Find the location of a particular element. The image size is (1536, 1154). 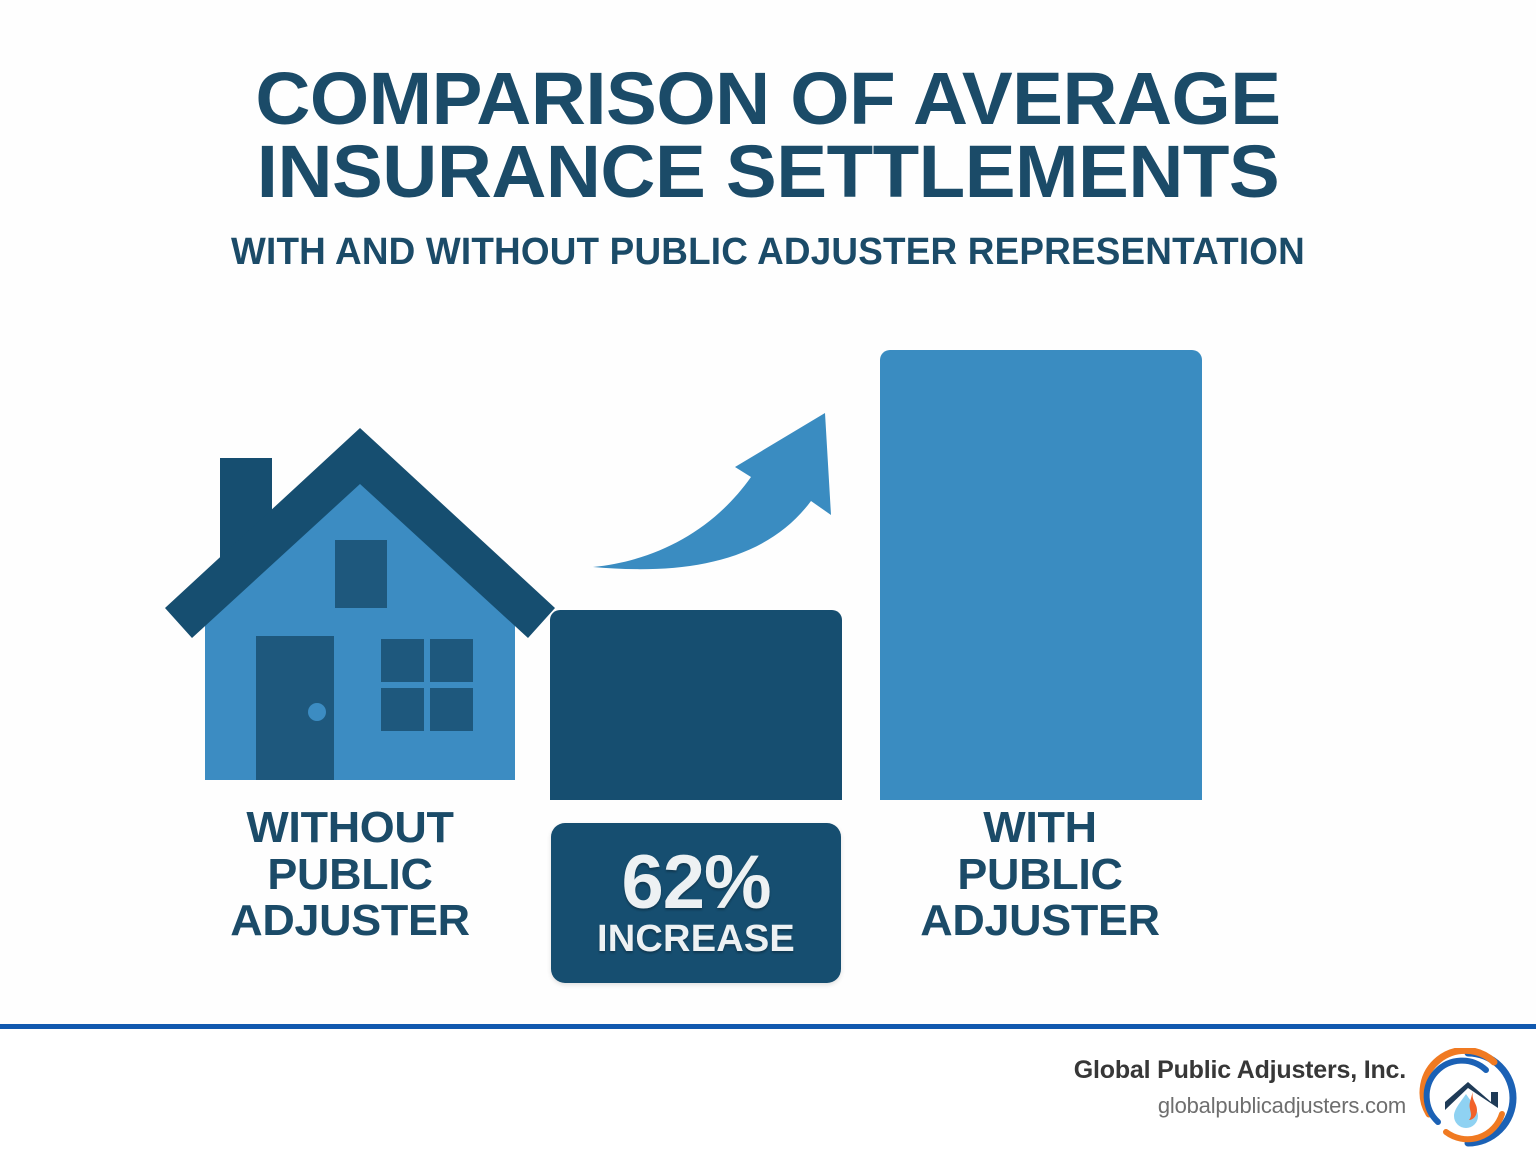

increase-caption: INCREASE is located at coordinates (696, 938).